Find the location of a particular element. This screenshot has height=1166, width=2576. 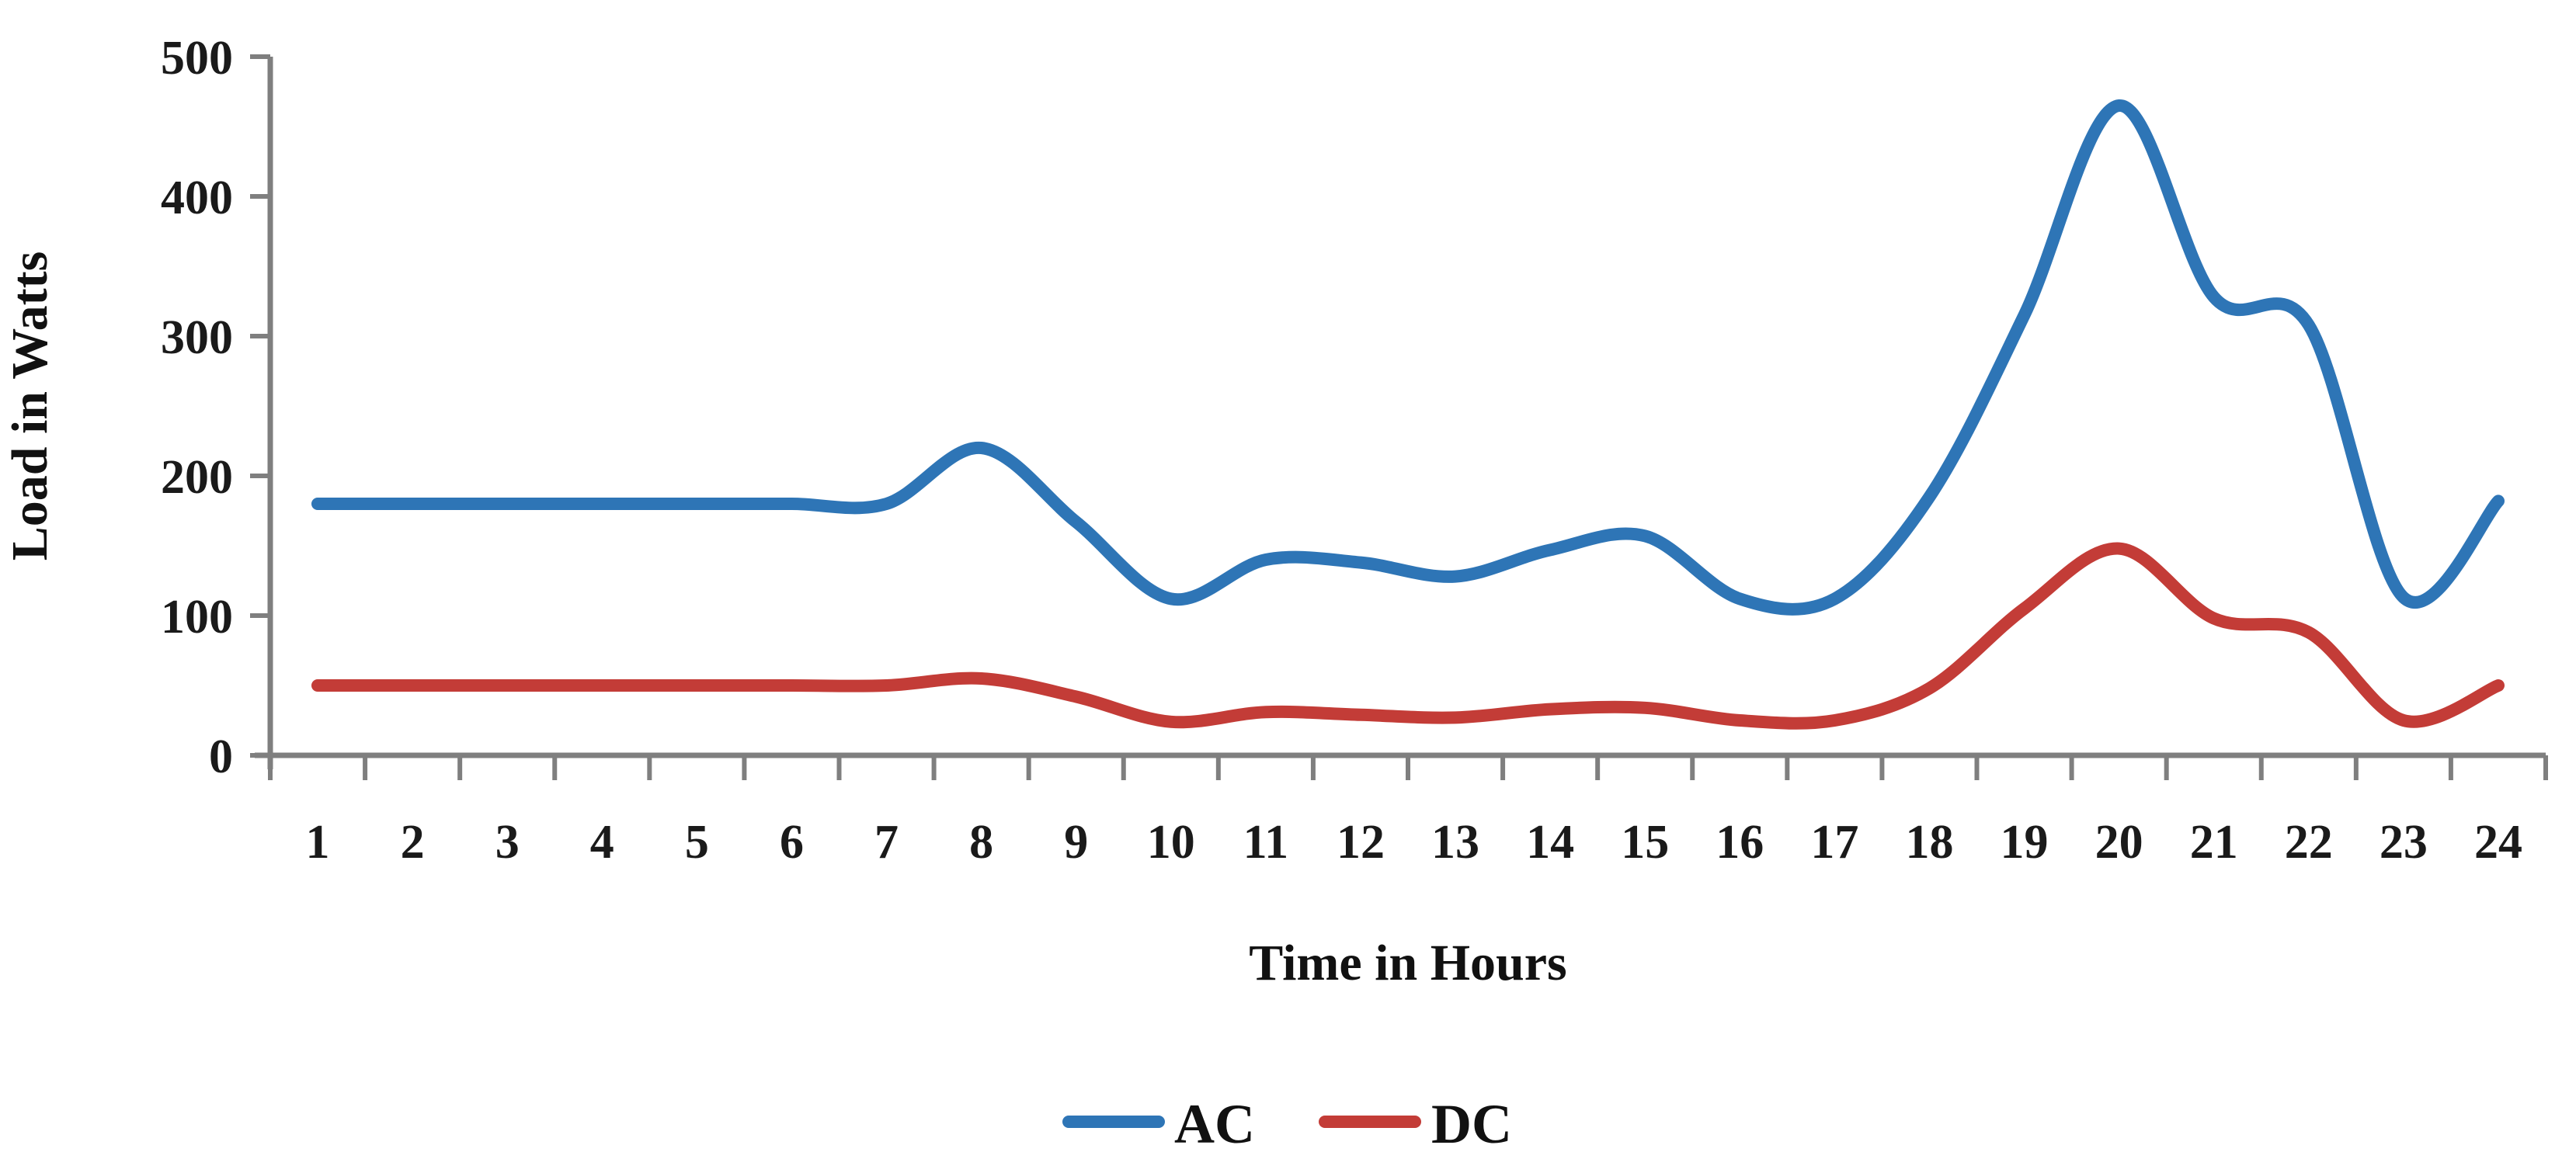

x-tick-label: 23 is located at coordinates (2404, 843).